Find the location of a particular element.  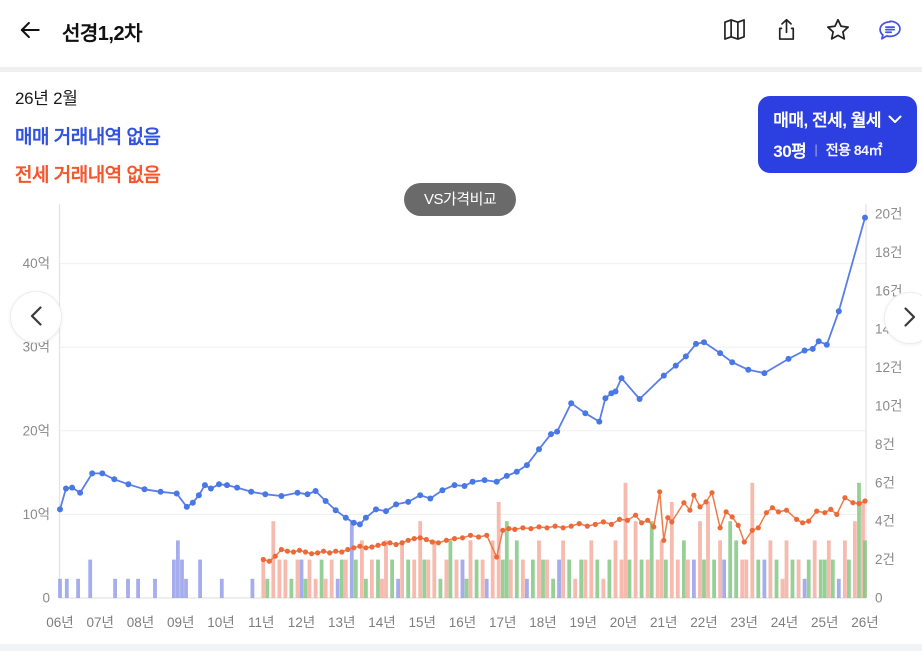

page-title: 선경1,2차 is located at coordinates (102, 33).